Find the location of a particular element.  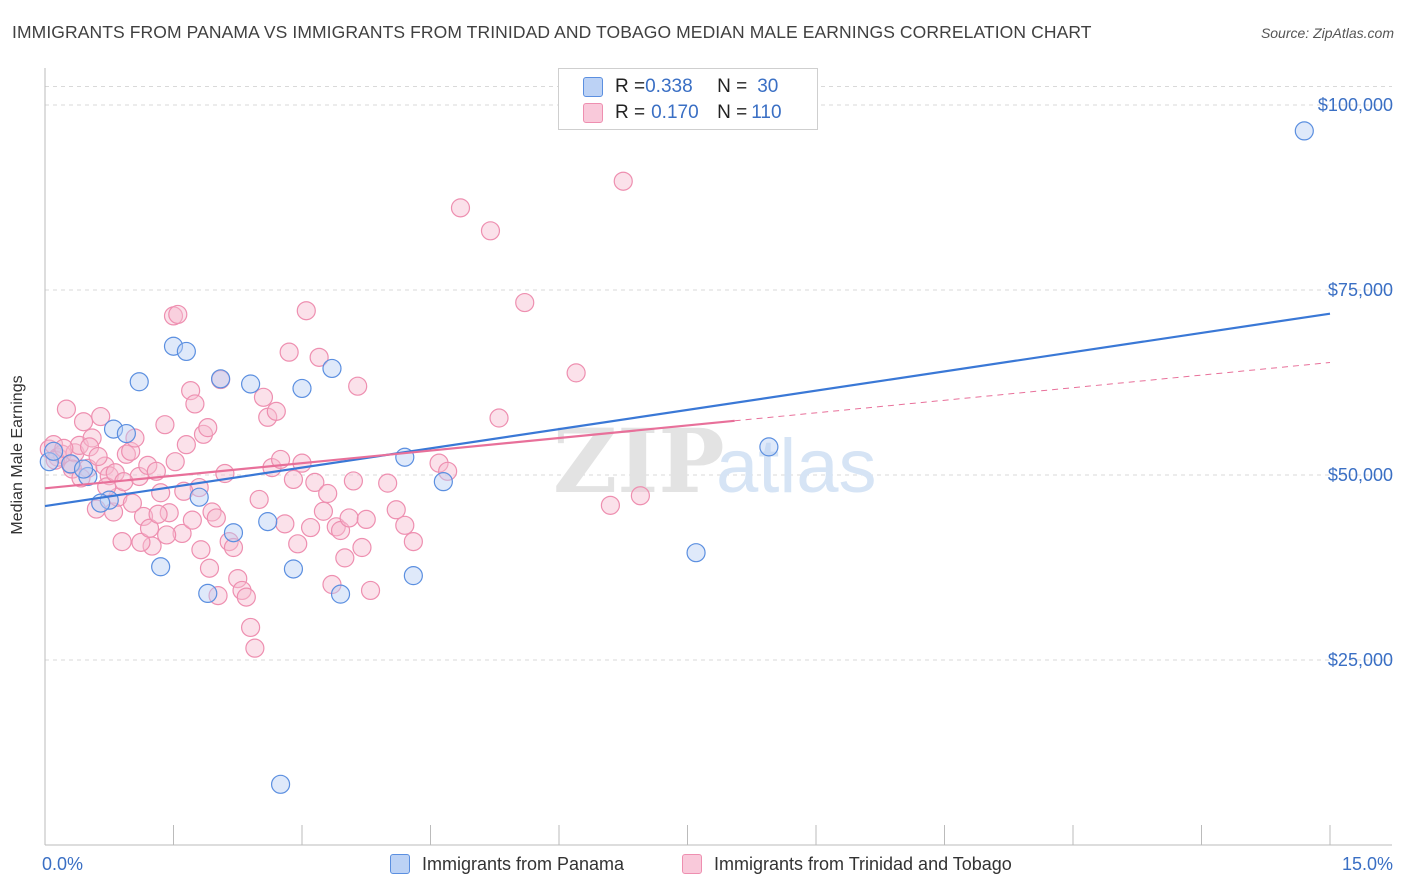

legend-label-trinidad: Immigrants from Trinidad and Tobago is located at coordinates (863, 863).